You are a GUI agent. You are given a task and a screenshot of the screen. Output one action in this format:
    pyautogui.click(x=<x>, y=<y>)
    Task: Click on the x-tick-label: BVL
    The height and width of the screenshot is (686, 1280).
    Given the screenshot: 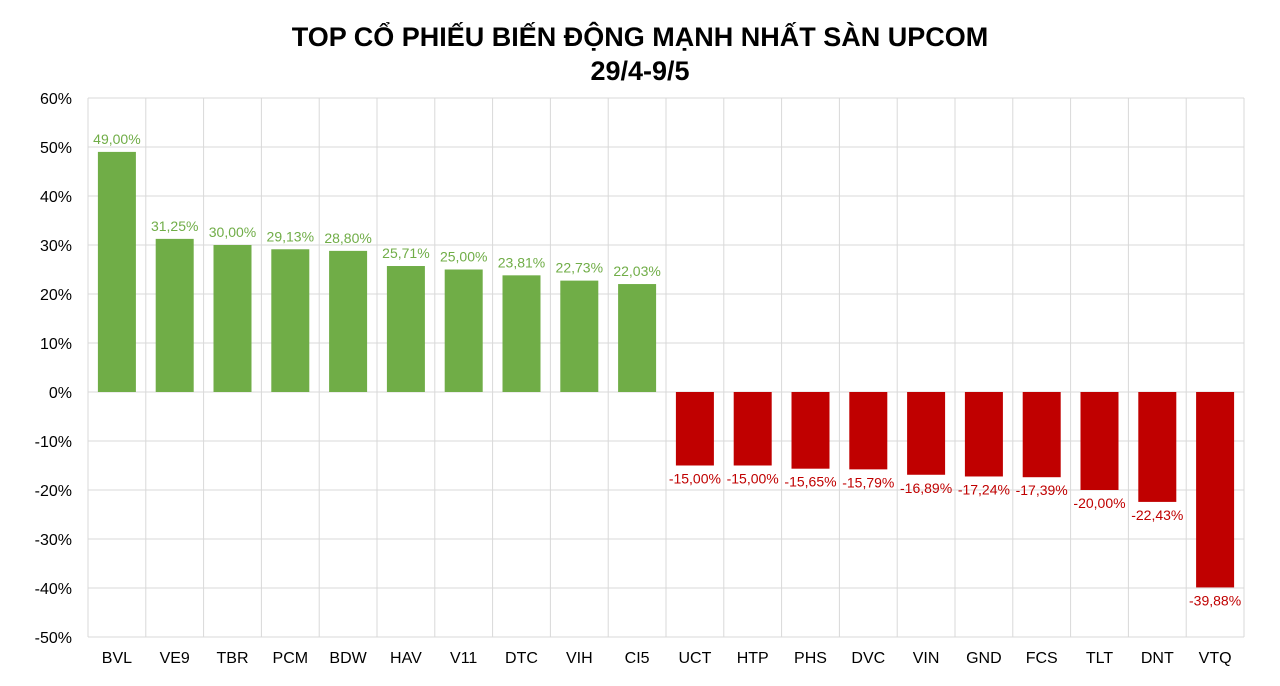 What is the action you would take?
    pyautogui.click(x=117, y=658)
    